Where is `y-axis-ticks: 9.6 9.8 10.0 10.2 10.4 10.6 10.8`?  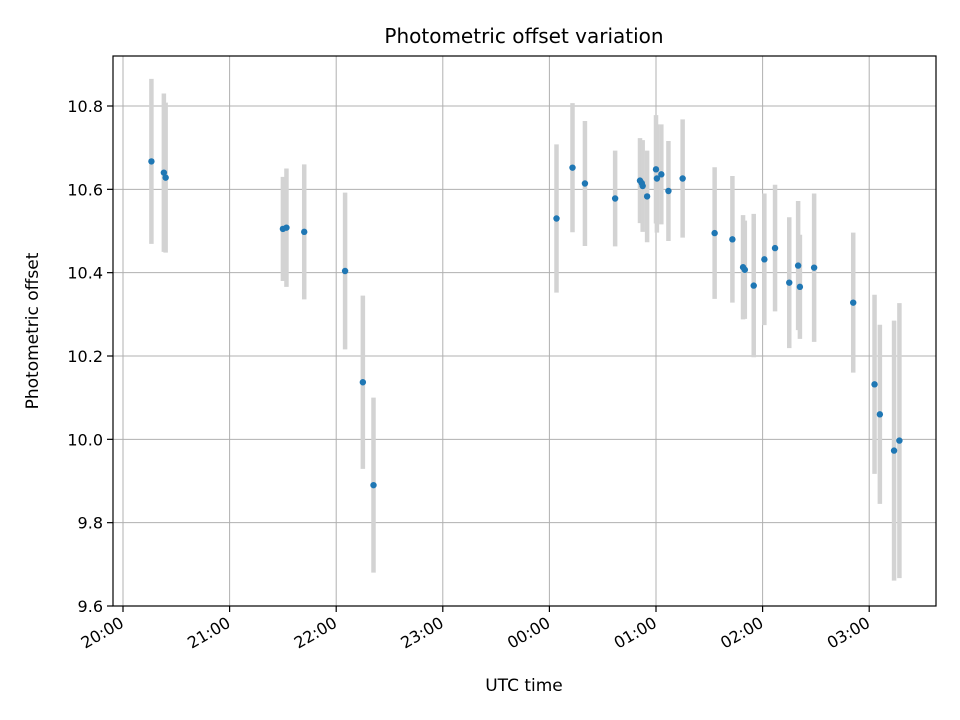 y-axis-ticks: 9.6 9.8 10.0 10.2 10.4 10.6 10.8 is located at coordinates (90, 356).